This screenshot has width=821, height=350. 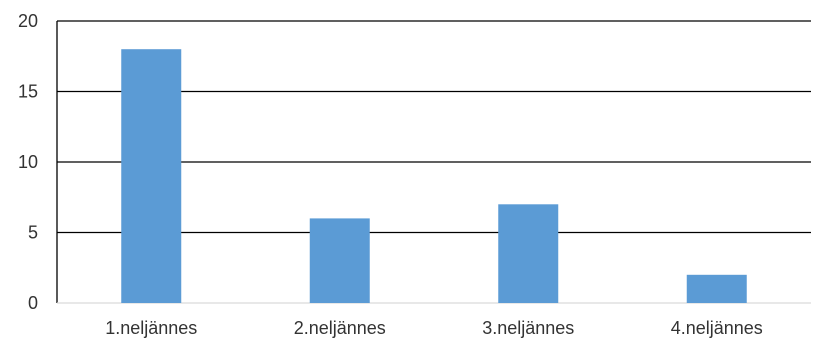 What do you see at coordinates (28, 92) in the screenshot?
I see `y-tick-label: 15` at bounding box center [28, 92].